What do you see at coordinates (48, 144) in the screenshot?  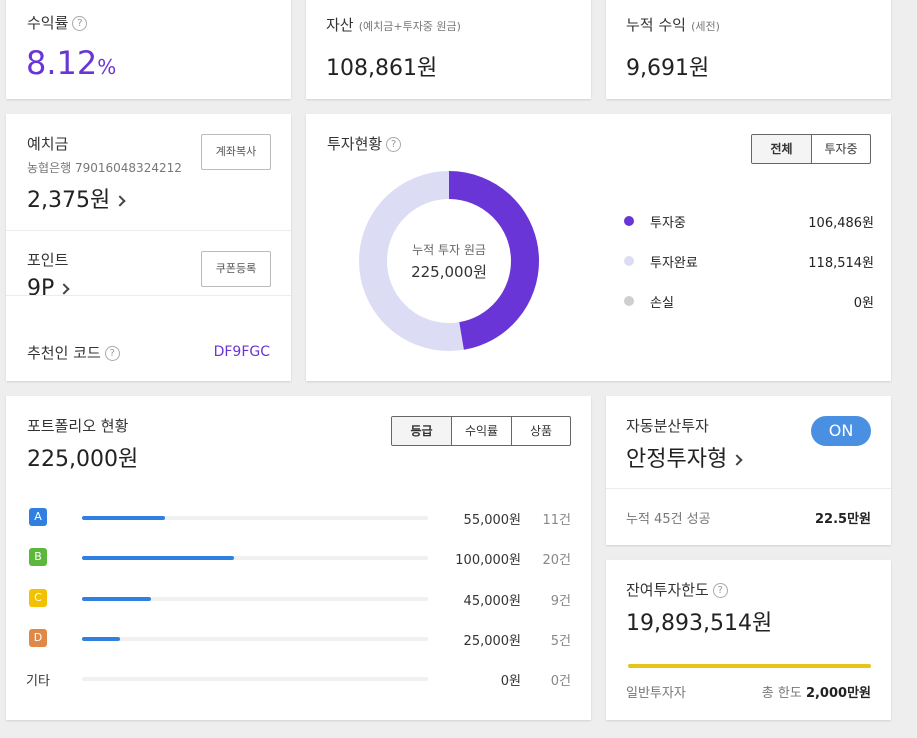 I see `deposit-label: 예치금` at bounding box center [48, 144].